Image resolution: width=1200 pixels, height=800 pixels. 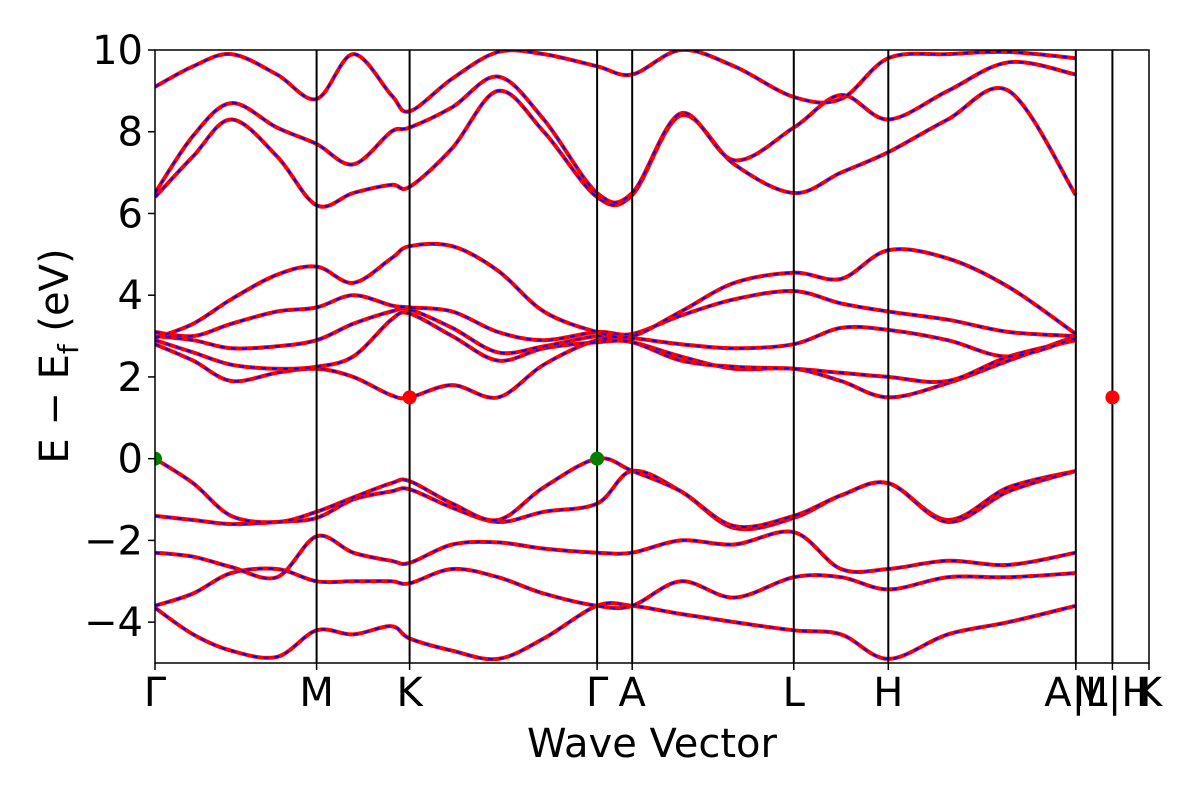 What do you see at coordinates (117, 51) in the screenshot?
I see `y-tick-label-8: 10` at bounding box center [117, 51].